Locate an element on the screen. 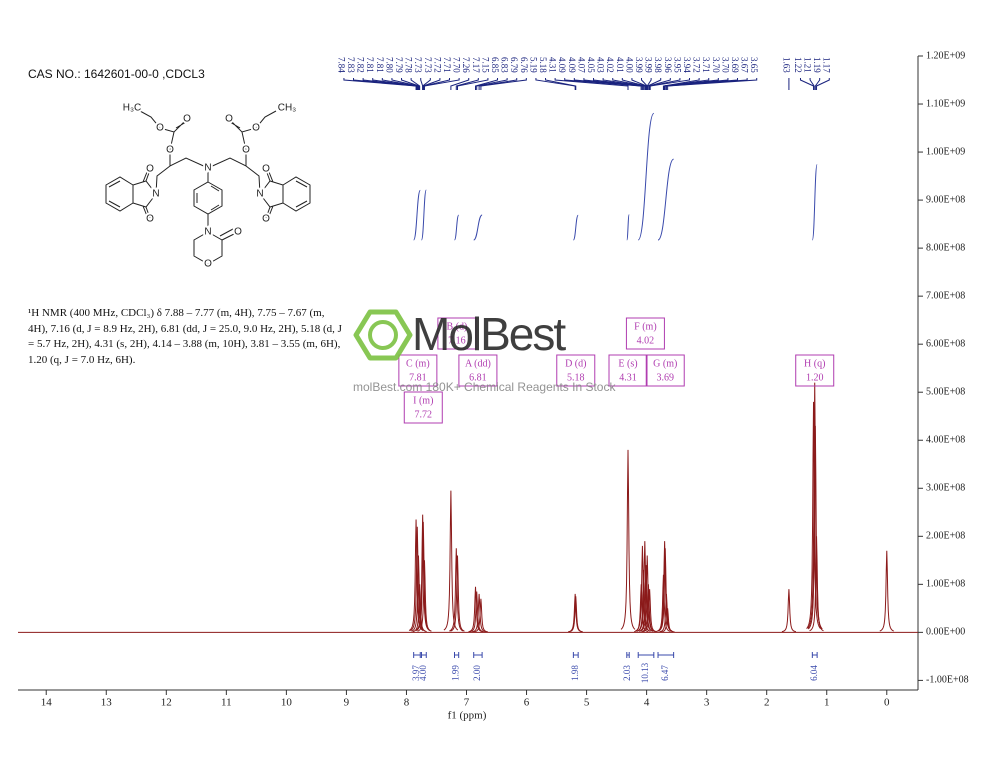 This screenshot has width=1000, height=773. peak-label: 3.98 is located at coordinates (658, 65).